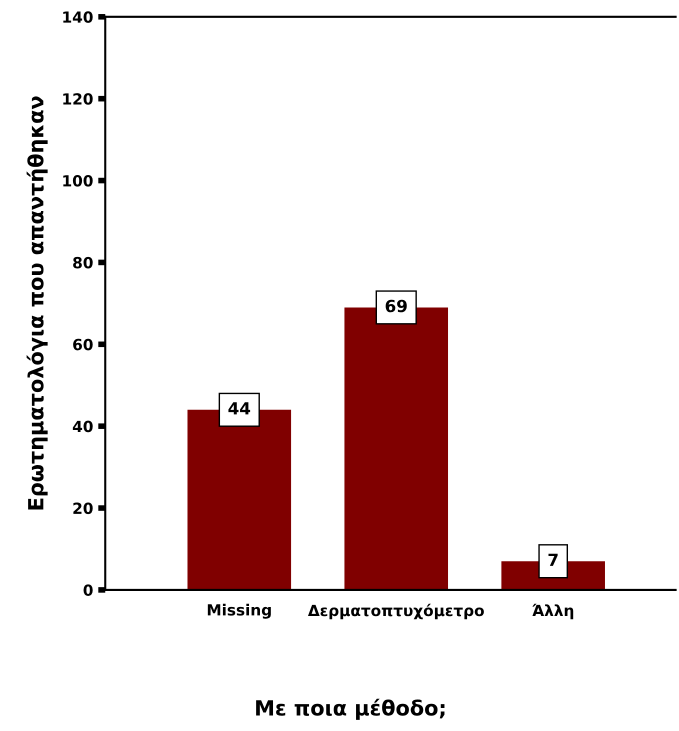  Describe the element at coordinates (83, 344) in the screenshot. I see `y-tick-label: 60` at that location.